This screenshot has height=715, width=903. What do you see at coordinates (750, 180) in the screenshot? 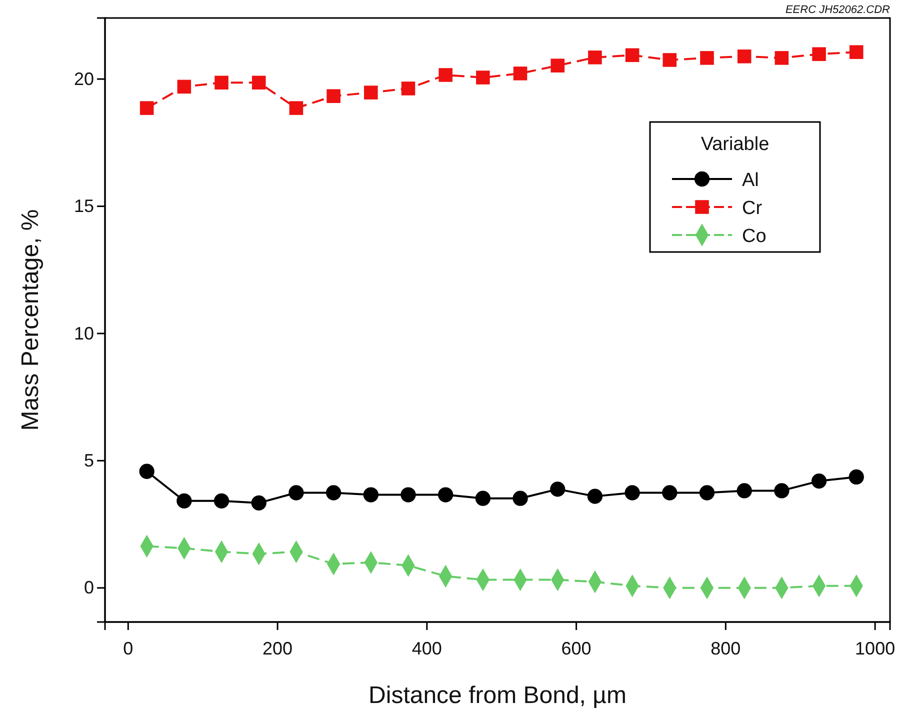
I see `legend-label: Al` at bounding box center [750, 180].